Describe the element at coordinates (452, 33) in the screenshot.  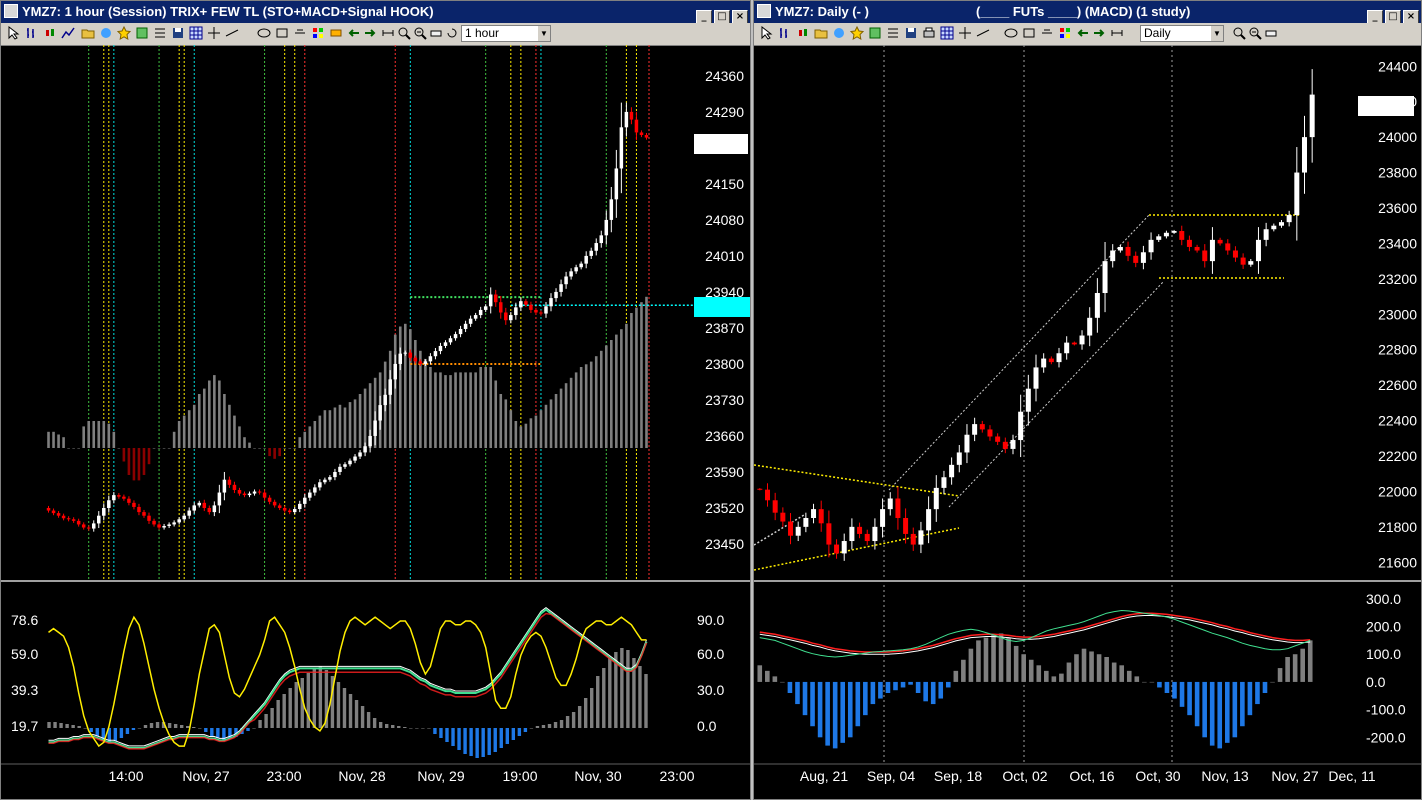
I see `refresh-icon` at that location.